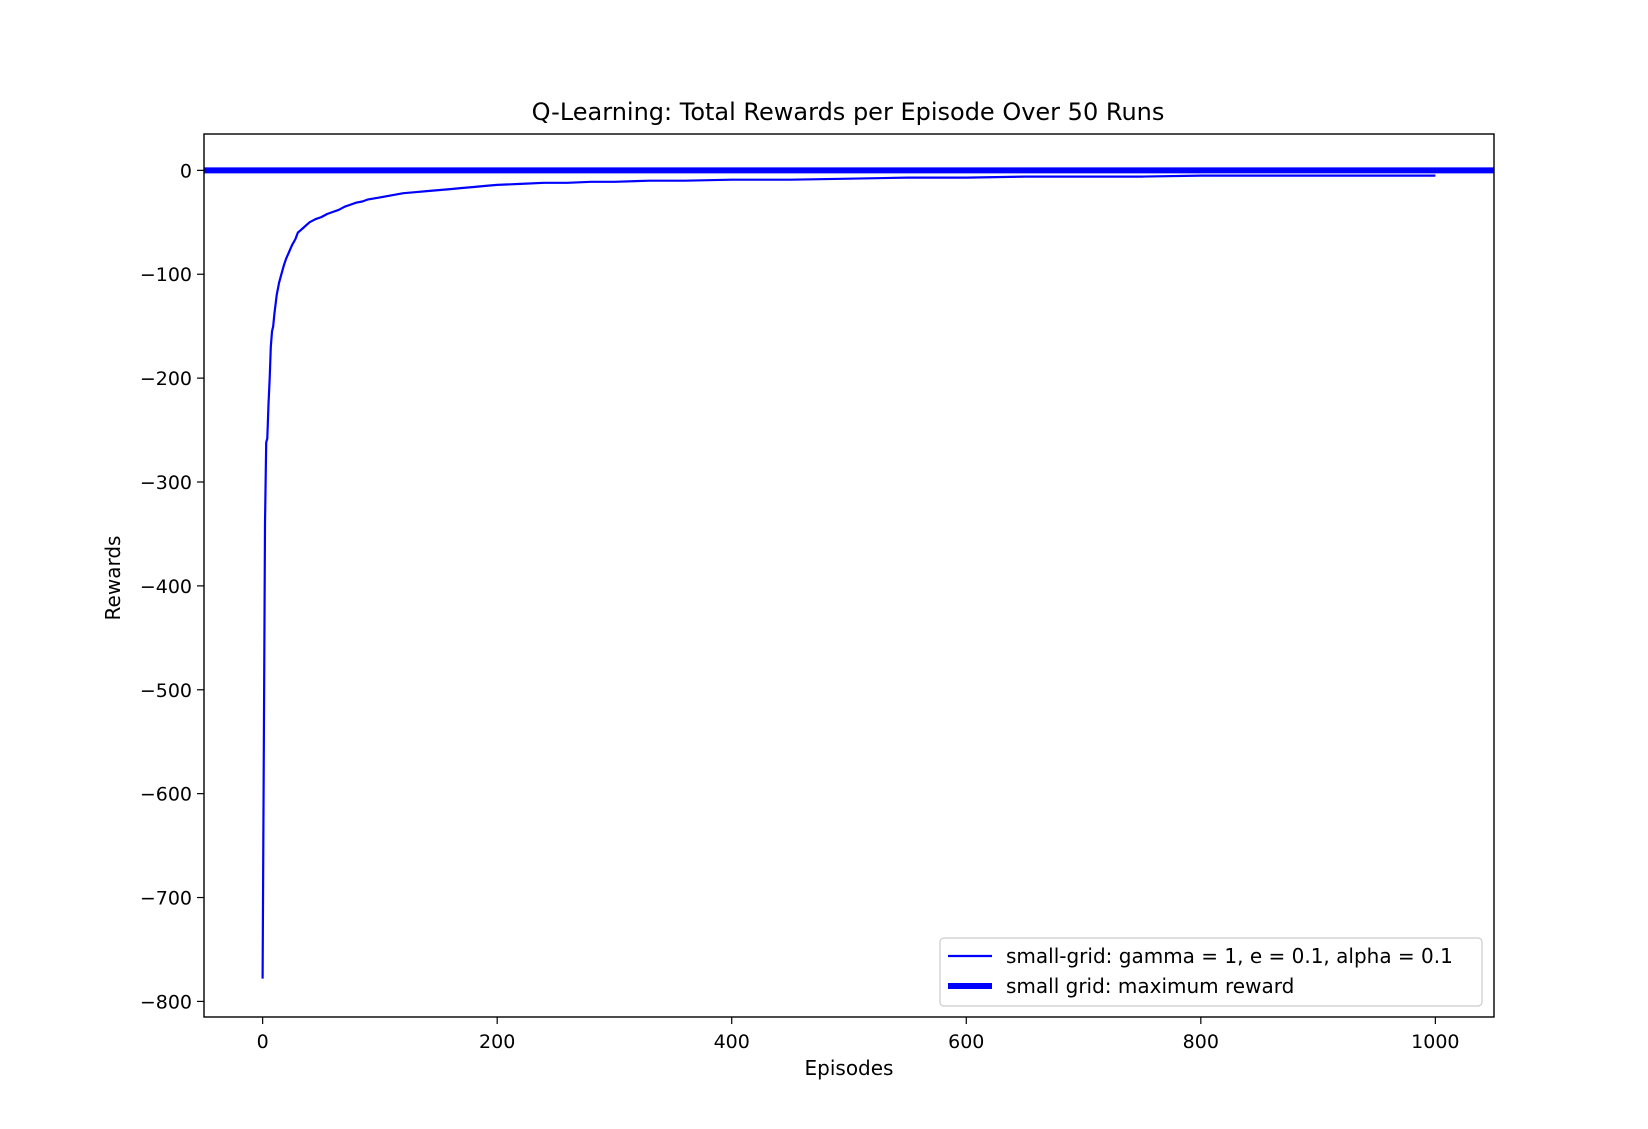 The image size is (1648, 1129). I want to click on legend-box, so click(1211, 972).